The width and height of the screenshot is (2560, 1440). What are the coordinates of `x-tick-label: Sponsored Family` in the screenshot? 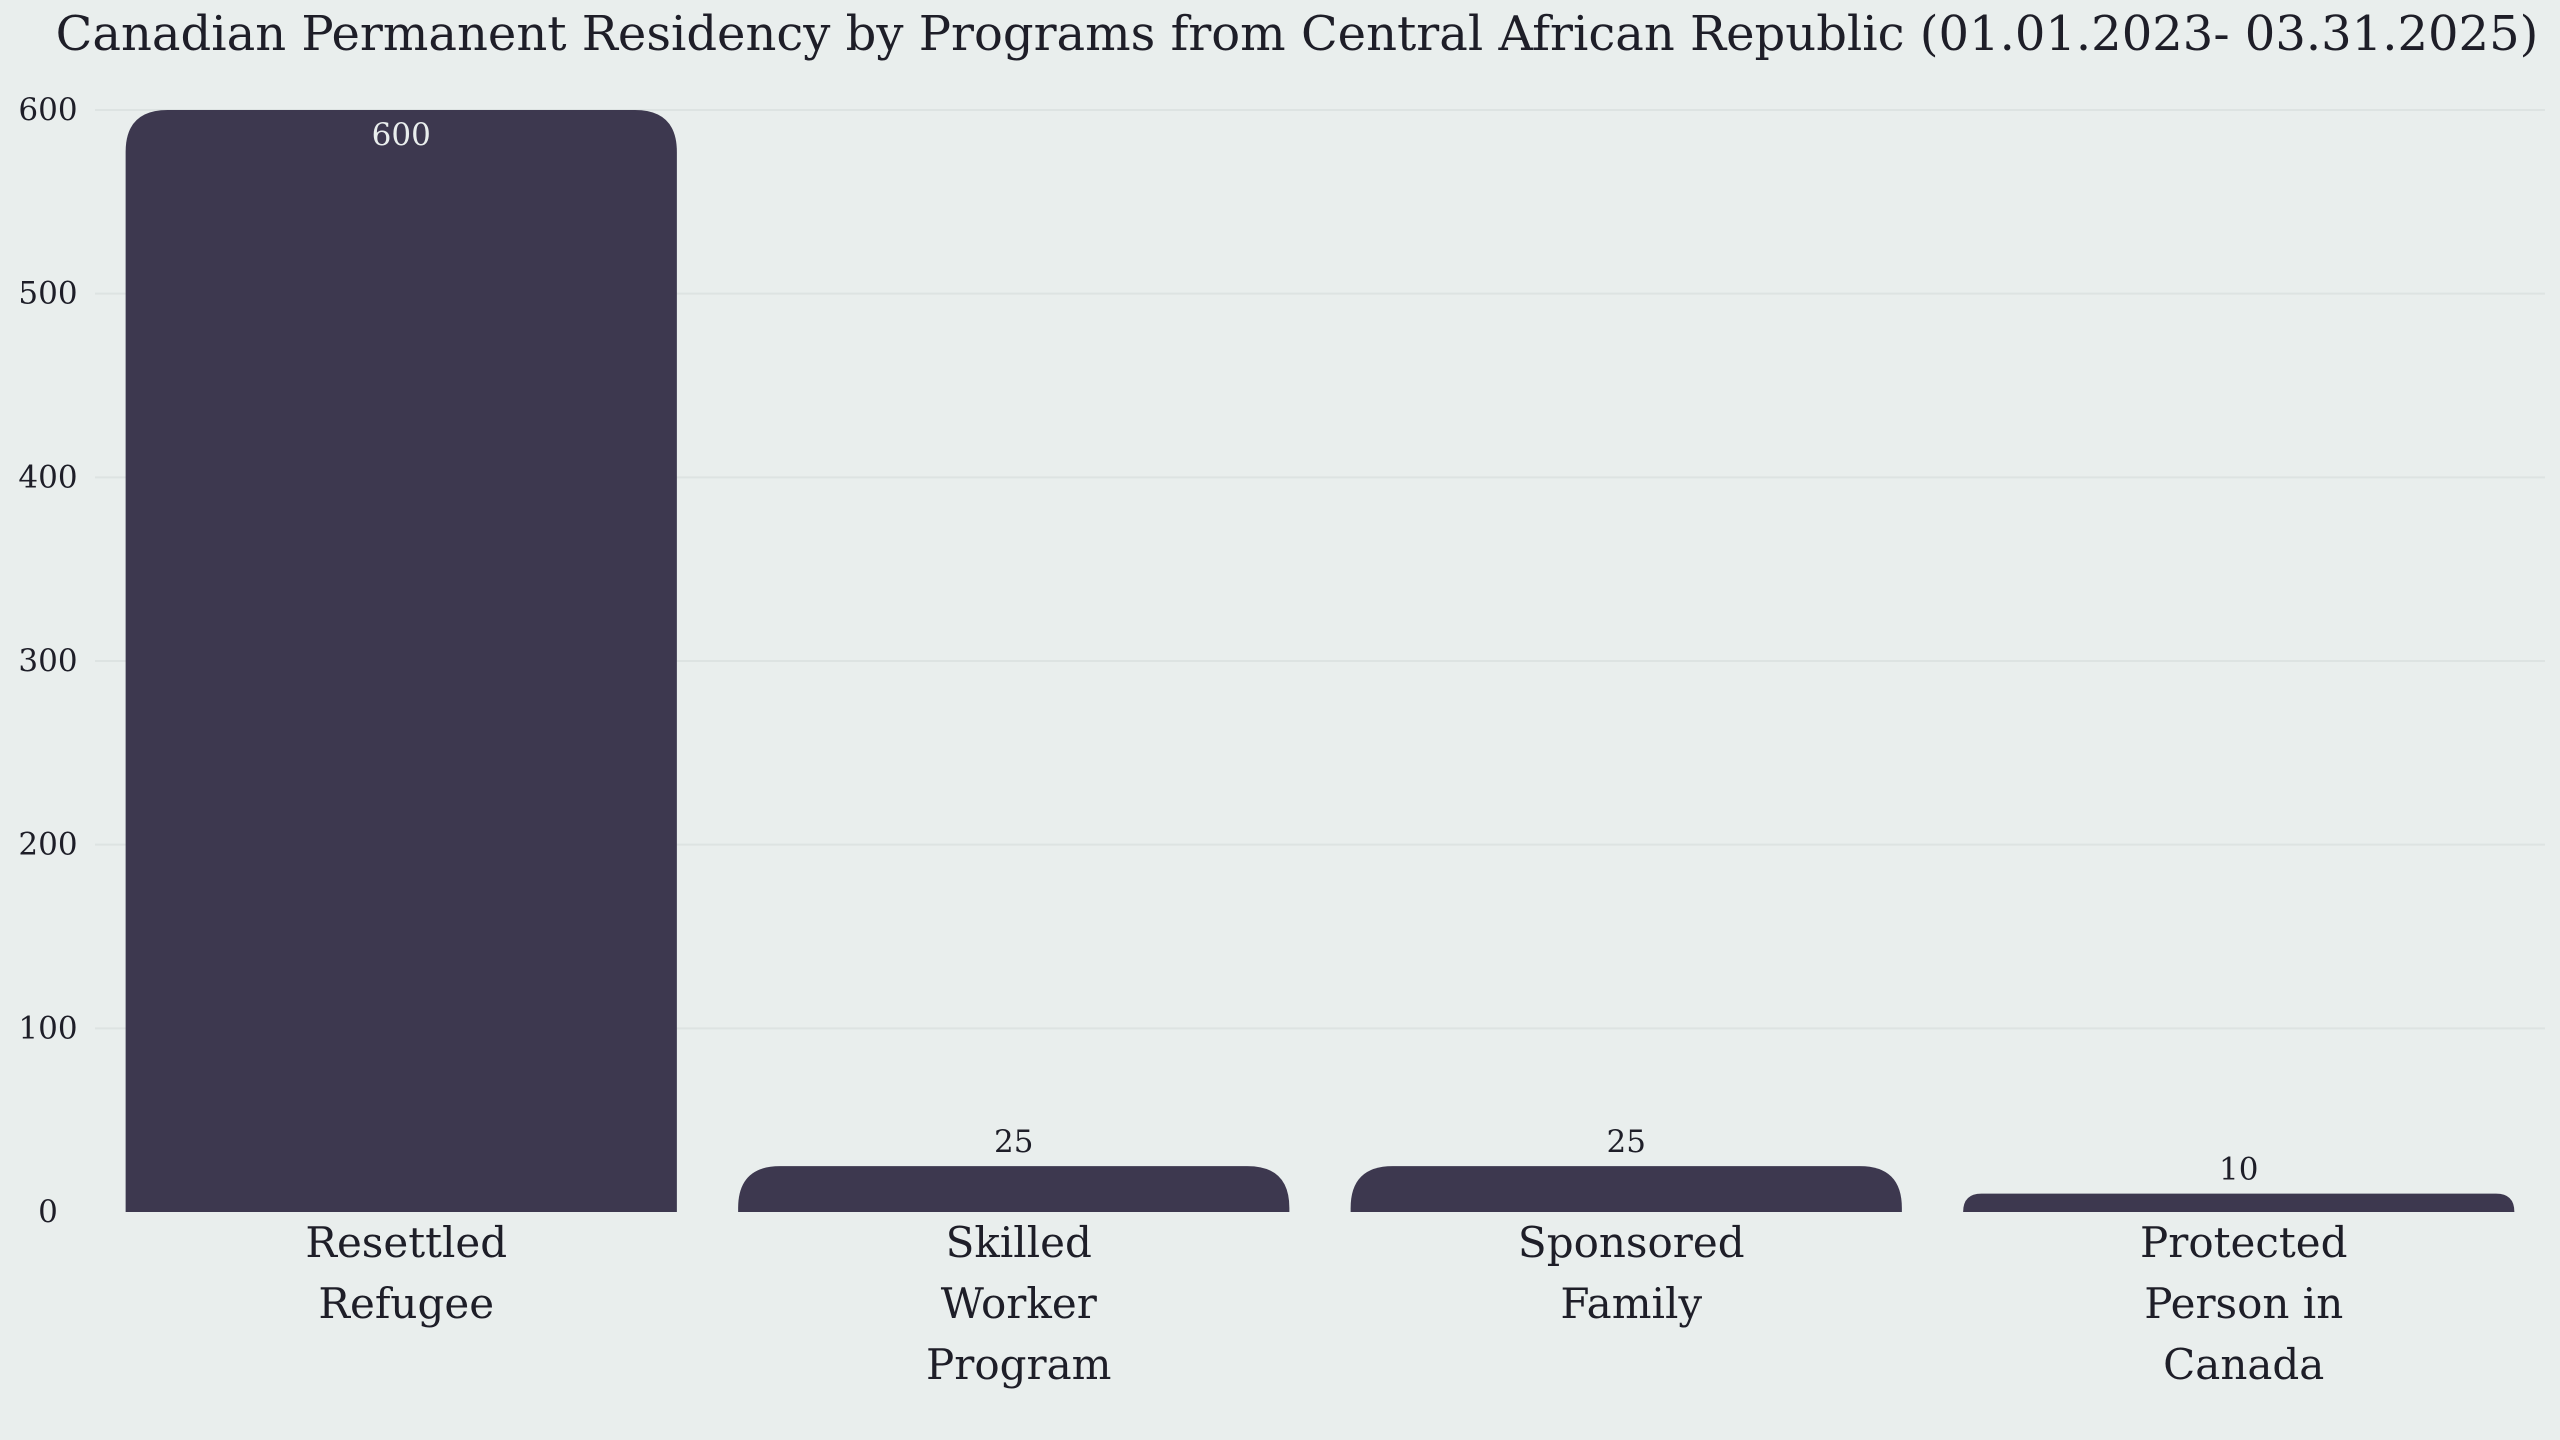 It's located at (1631, 1273).